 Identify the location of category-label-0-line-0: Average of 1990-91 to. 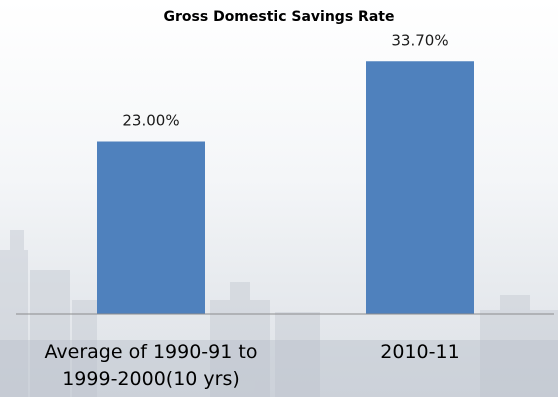
(151, 352).